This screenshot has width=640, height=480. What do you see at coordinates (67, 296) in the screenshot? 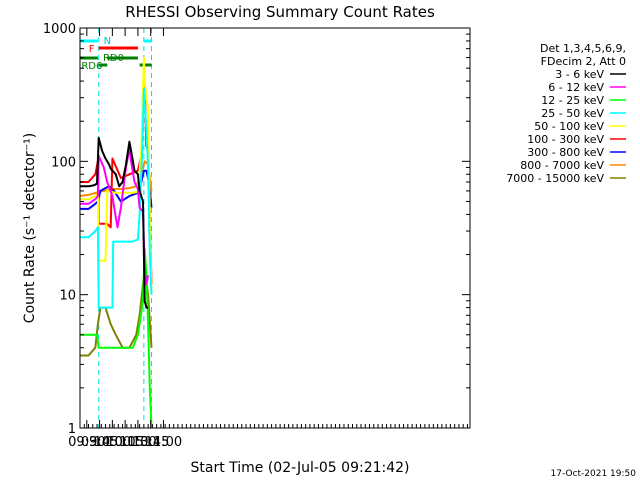
I see `y-tick-label: 10` at bounding box center [67, 296].